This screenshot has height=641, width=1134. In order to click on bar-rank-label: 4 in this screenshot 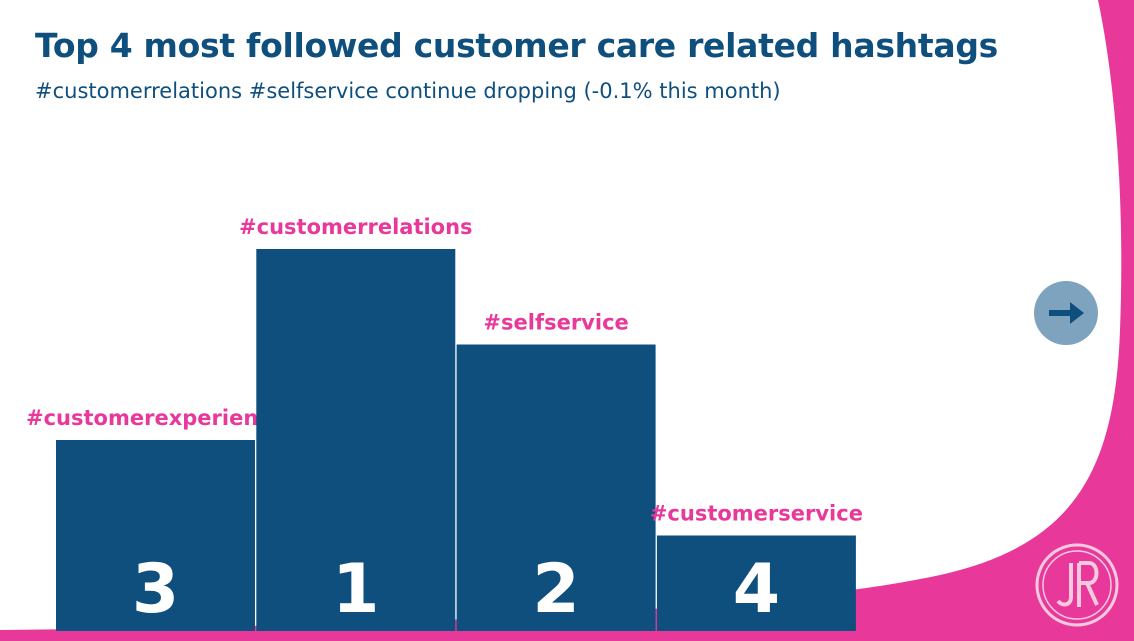, I will do `click(756, 589)`.